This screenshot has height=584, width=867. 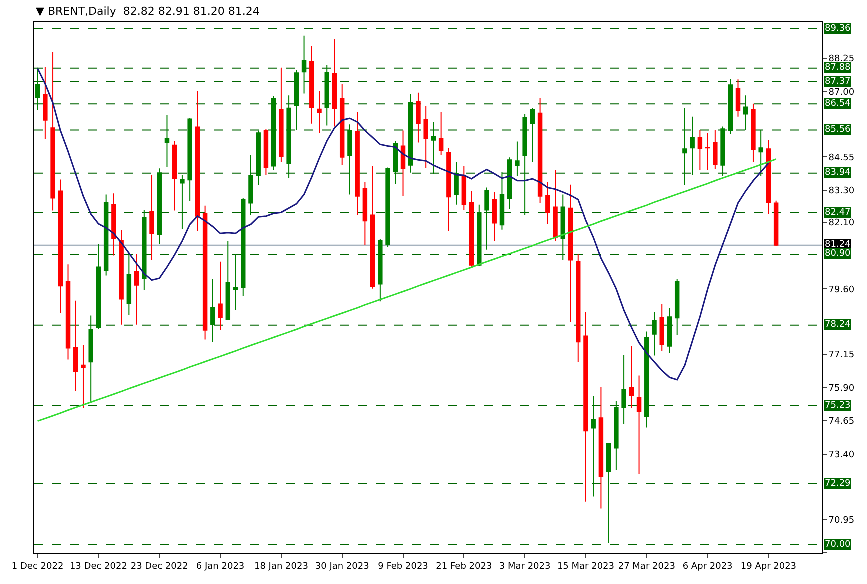 I want to click on x-tick-label: 9 Feb 2023, so click(x=403, y=567).